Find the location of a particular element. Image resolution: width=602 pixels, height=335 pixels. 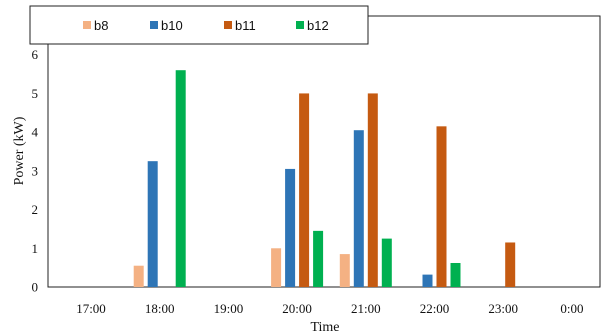

y-tick-label: 3 is located at coordinates (35, 170).